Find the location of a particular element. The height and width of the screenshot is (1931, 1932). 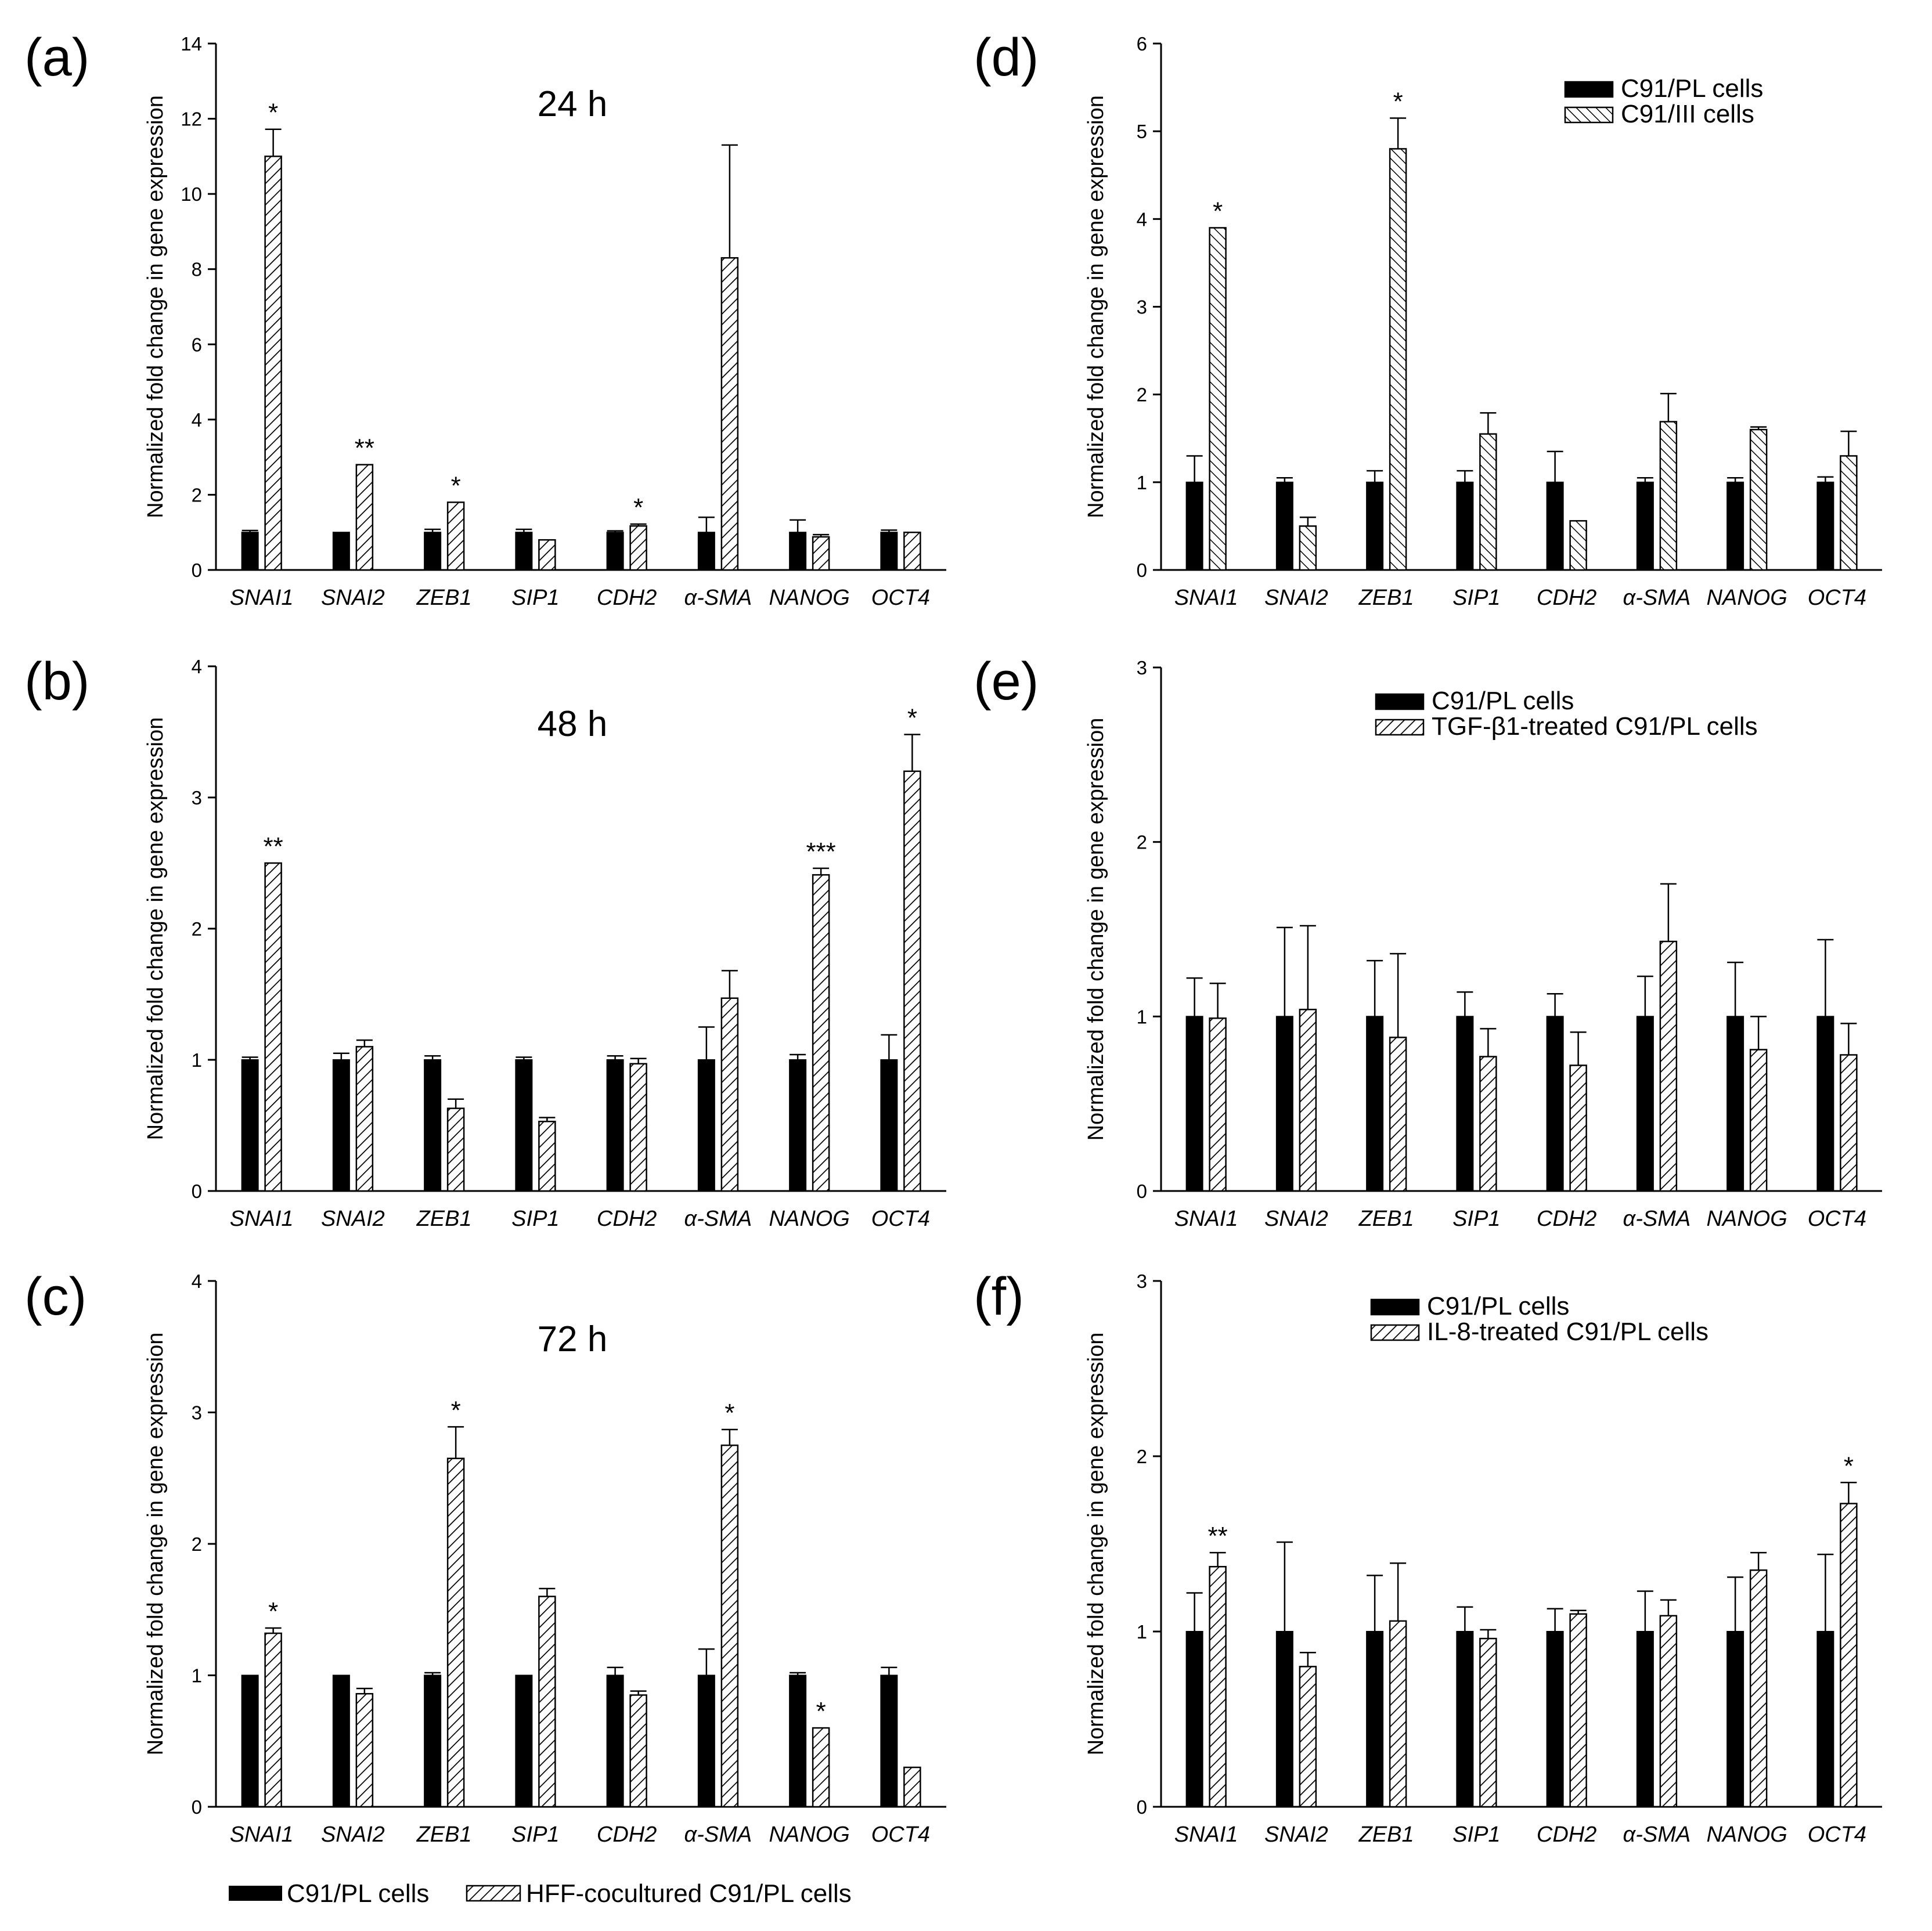

y-tick-label: 10 is located at coordinates (192, 194).